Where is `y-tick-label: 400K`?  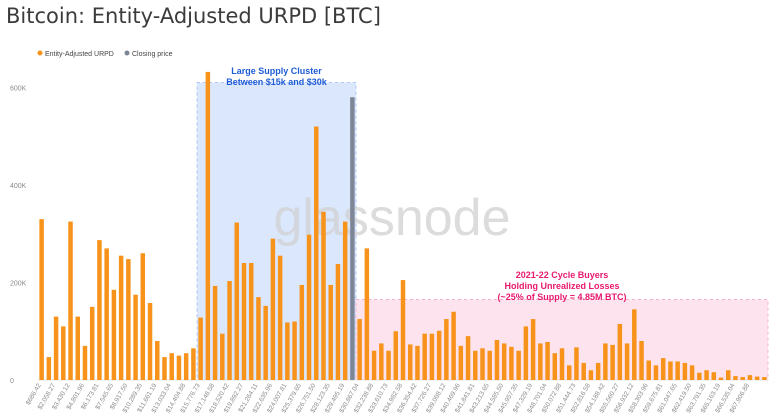
y-tick-label: 400K is located at coordinates (18, 186).